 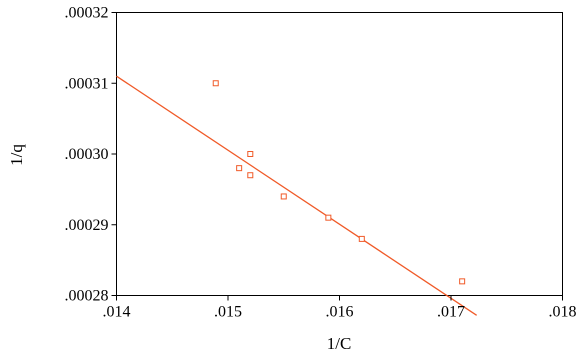 What do you see at coordinates (87, 296) in the screenshot?
I see `y-tick-label: .00028` at bounding box center [87, 296].